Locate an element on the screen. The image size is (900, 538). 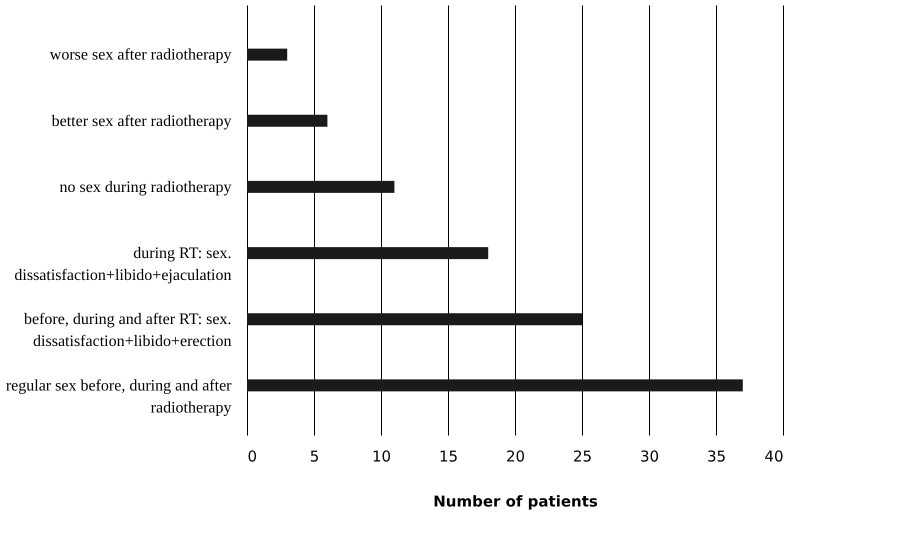
x-tick-label: 15 is located at coordinates (448, 457).